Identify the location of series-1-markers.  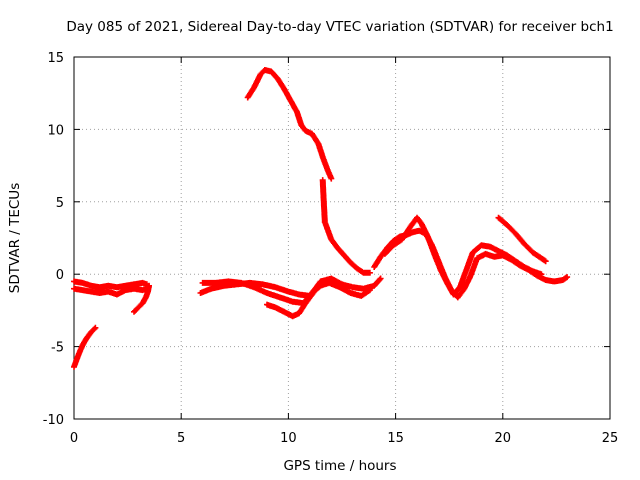
(85, 347).